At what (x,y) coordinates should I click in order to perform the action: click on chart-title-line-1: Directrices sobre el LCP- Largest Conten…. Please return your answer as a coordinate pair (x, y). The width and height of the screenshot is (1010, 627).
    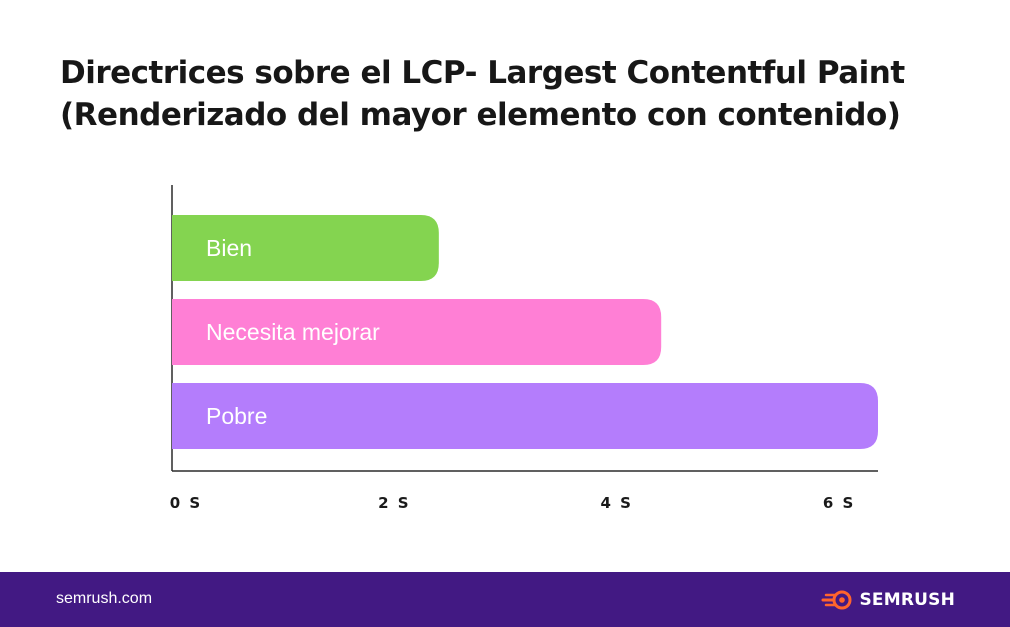
    Looking at the image, I should click on (482, 73).